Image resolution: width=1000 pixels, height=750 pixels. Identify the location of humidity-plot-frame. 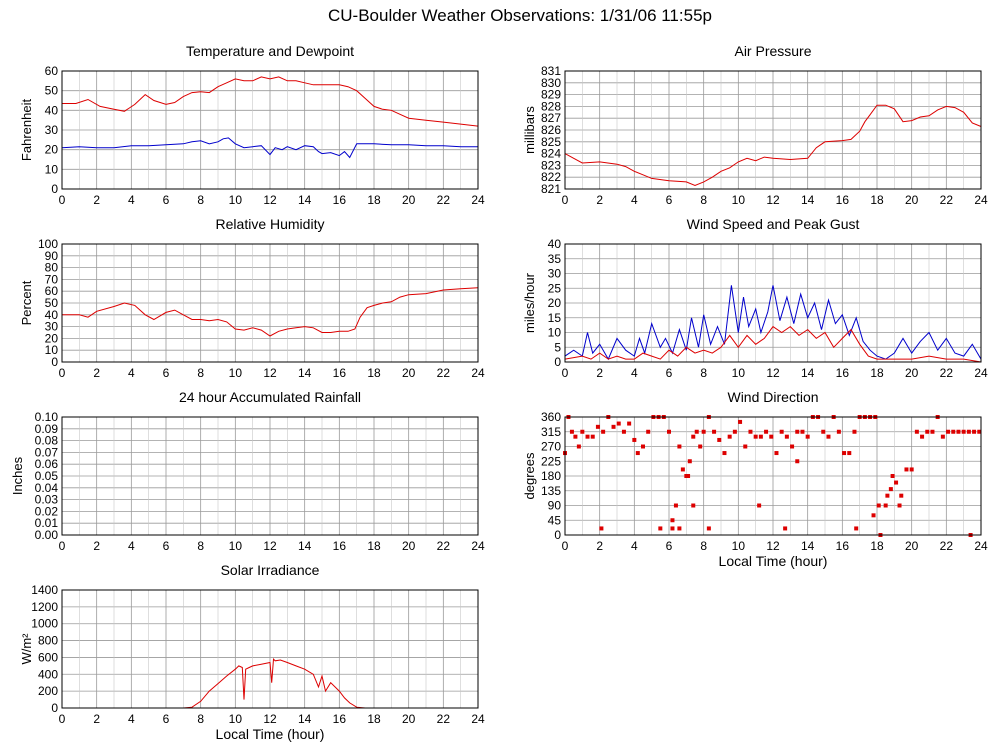
(270, 303).